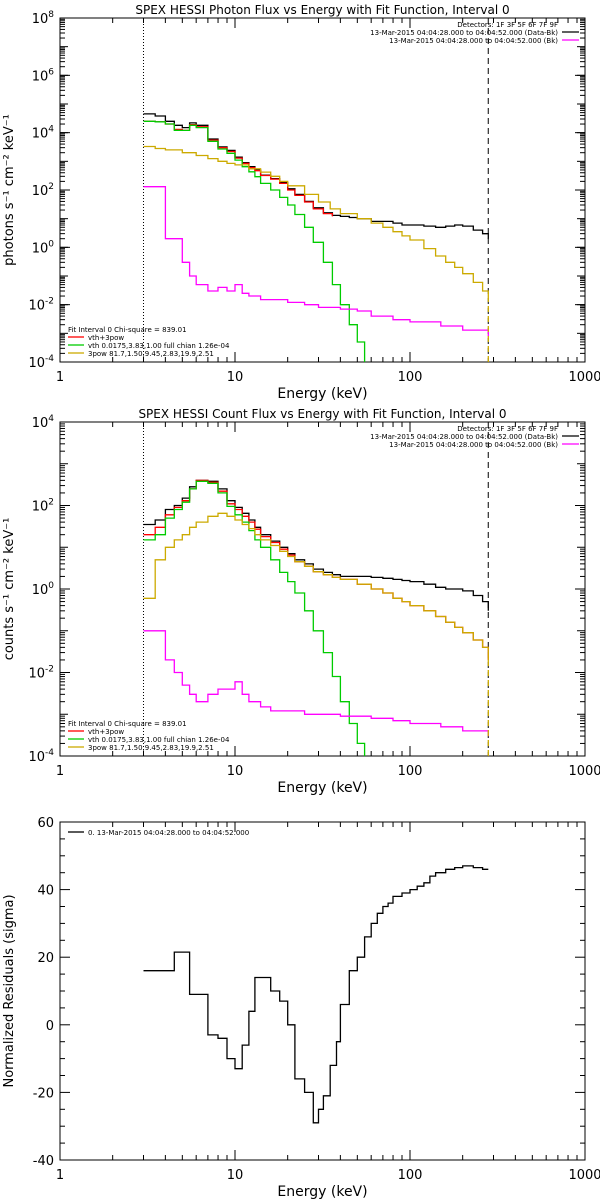 The height and width of the screenshot is (1200, 600). What do you see at coordinates (43, 1161) in the screenshot?
I see `y-tick-label: -40` at bounding box center [43, 1161].